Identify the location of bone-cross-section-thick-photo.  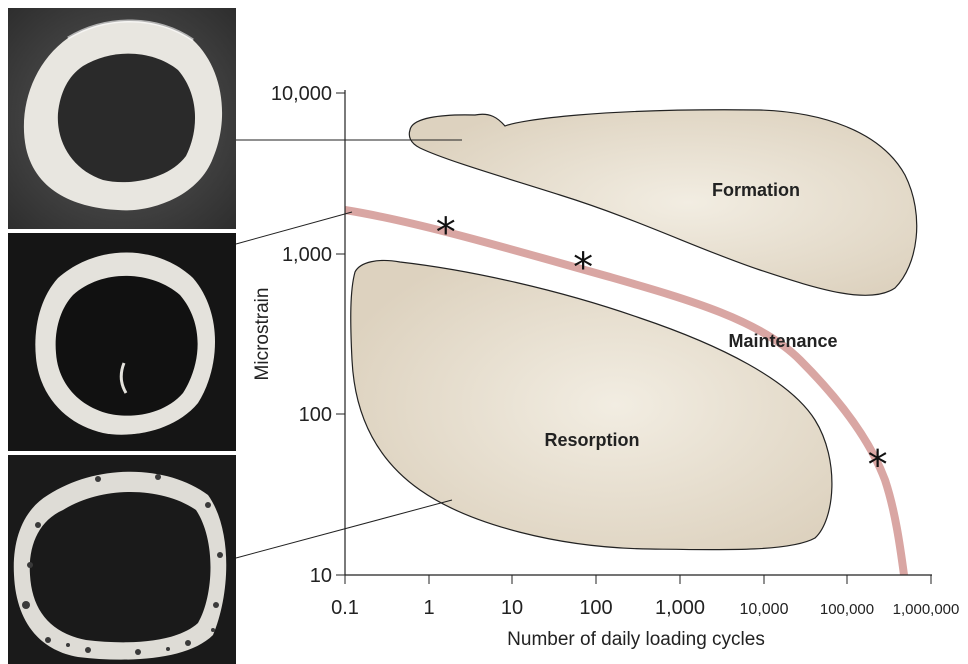
(122, 118).